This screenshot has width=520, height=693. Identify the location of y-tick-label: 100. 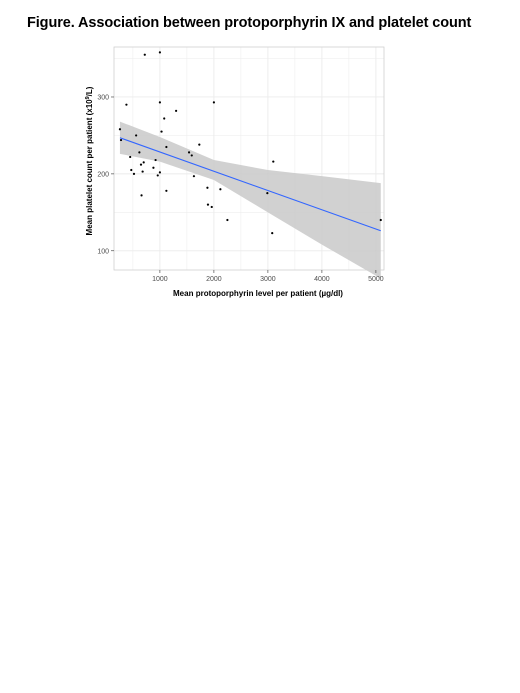
(103, 251).